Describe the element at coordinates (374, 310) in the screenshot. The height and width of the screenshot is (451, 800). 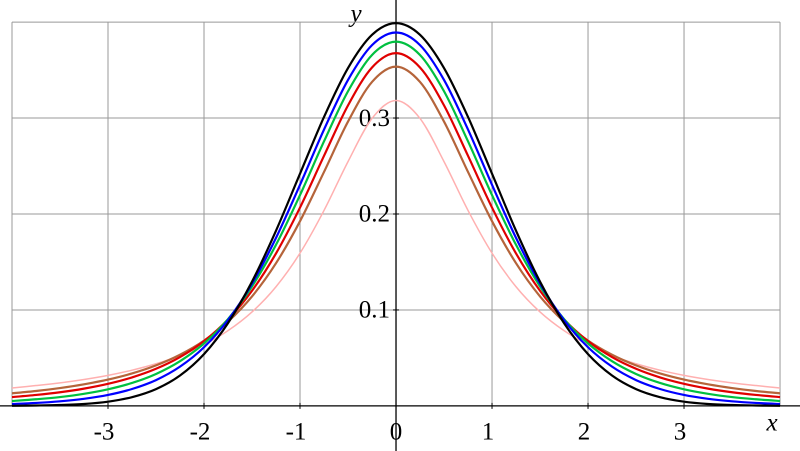
I see `y-tick-label: 0.1` at that location.